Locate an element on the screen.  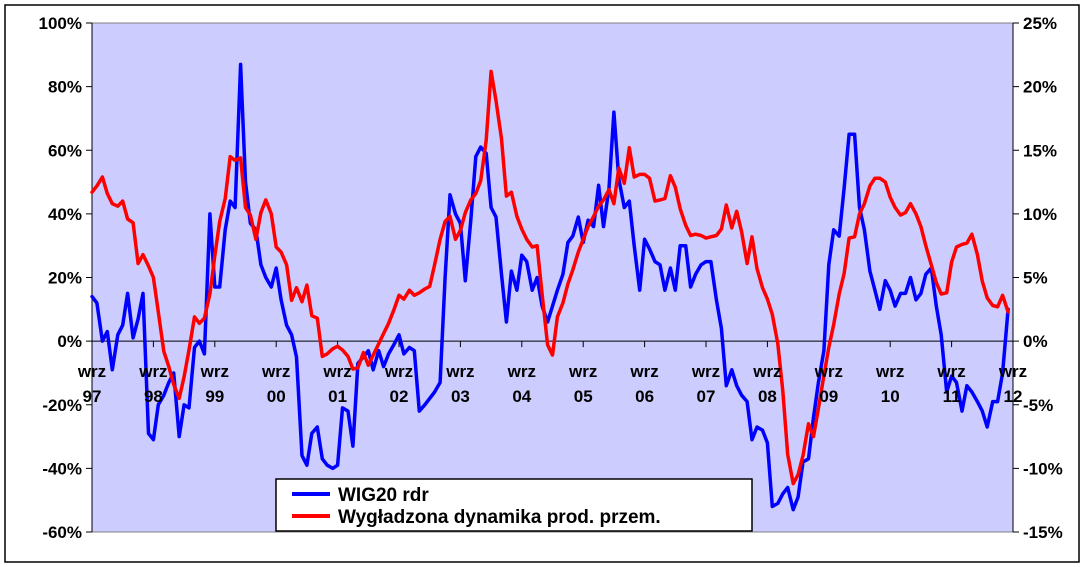
x-tick-label-year: 12 is located at coordinates (1013, 396).